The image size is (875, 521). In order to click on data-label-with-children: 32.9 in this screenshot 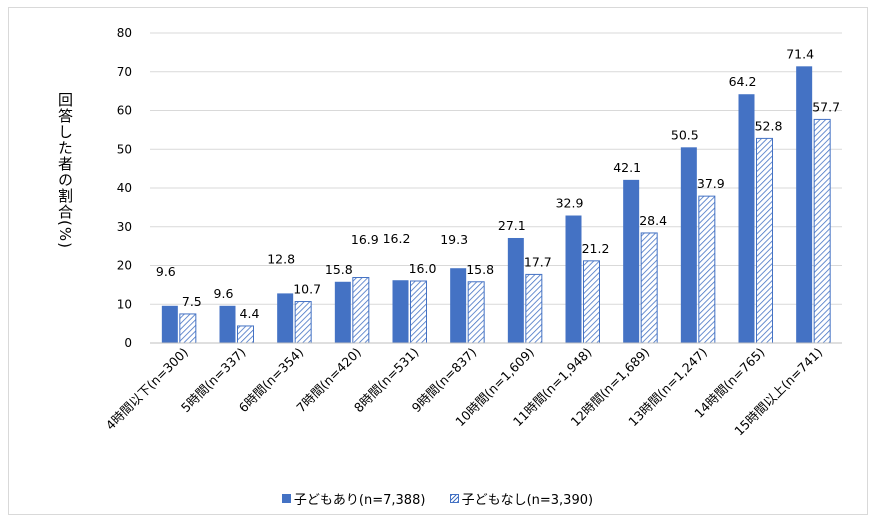, I will do `click(570, 203)`.